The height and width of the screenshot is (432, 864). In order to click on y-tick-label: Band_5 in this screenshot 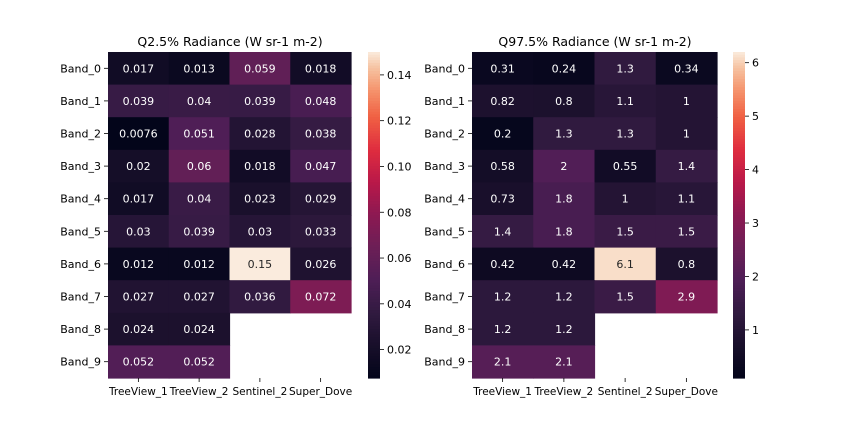, I will do `click(80, 231)`.